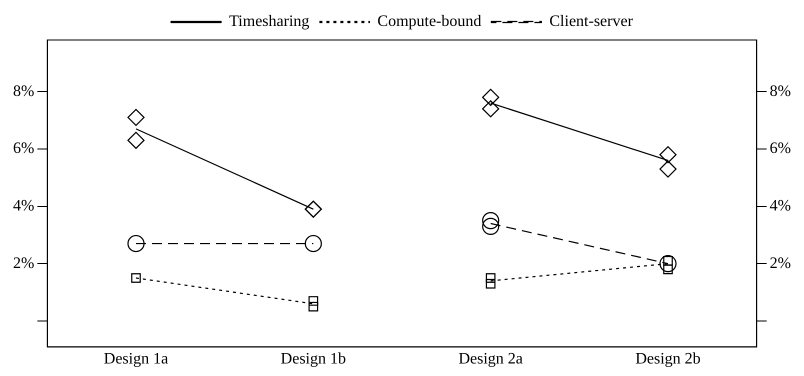  I want to click on x-tick-label: Design 2b, so click(668, 359).